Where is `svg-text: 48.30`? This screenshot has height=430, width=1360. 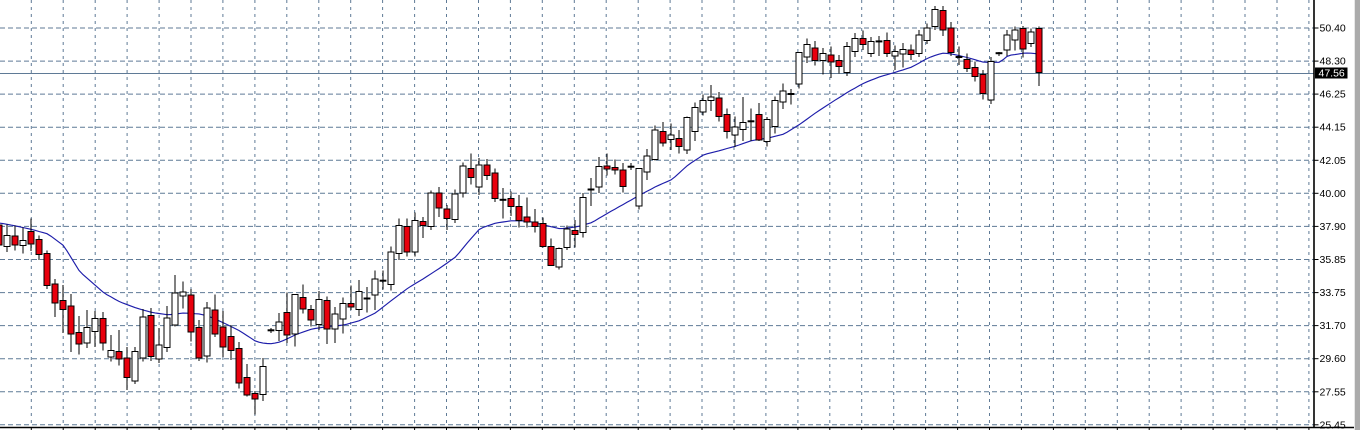 svg-text: 48.30 is located at coordinates (1333, 62).